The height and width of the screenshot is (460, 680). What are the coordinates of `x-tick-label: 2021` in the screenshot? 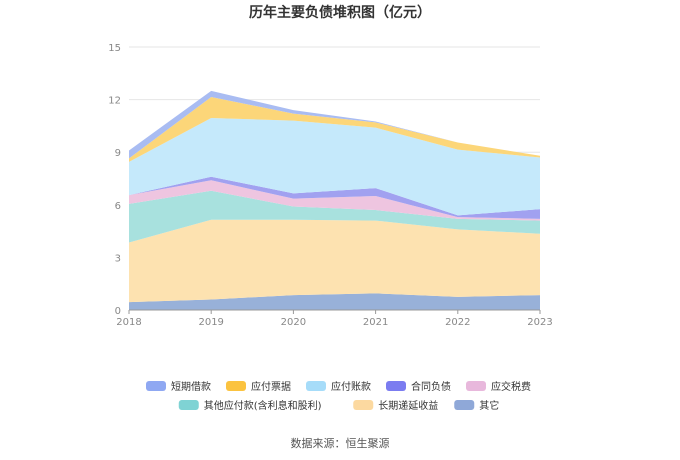 It's located at (375, 322).